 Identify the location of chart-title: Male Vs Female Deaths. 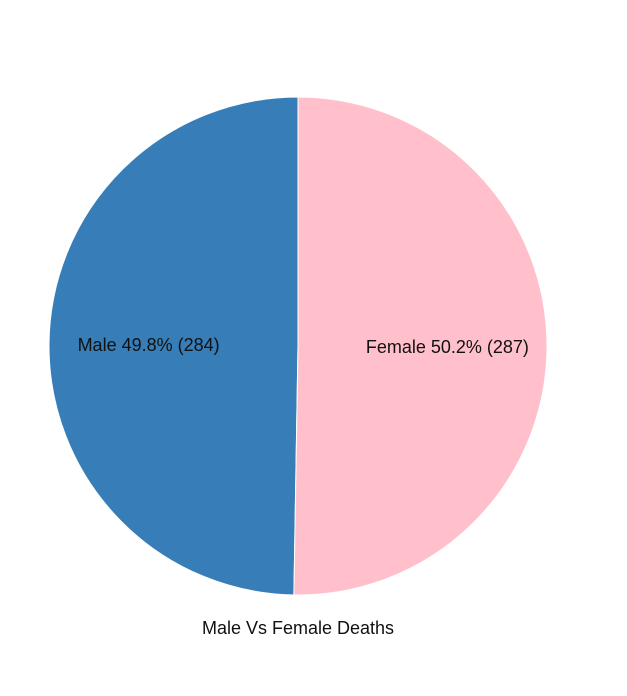
(298, 628).